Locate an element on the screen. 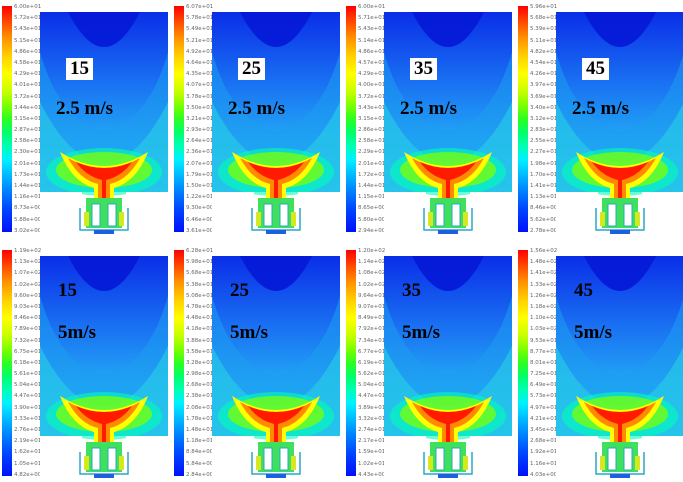 This screenshot has height=482, width=683. scale-tick-label: 5.15e+01 is located at coordinates (28, 40).